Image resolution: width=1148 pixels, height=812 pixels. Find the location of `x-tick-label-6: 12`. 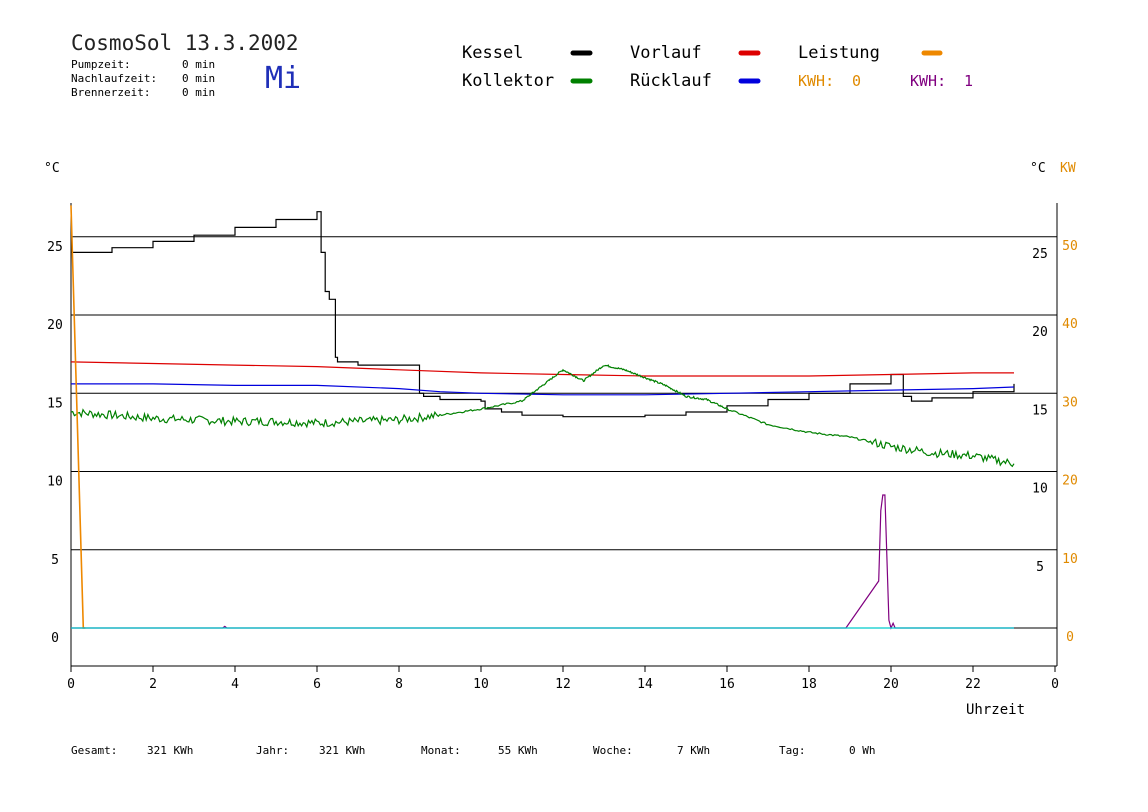

x-tick-label-6: 12 is located at coordinates (563, 684).